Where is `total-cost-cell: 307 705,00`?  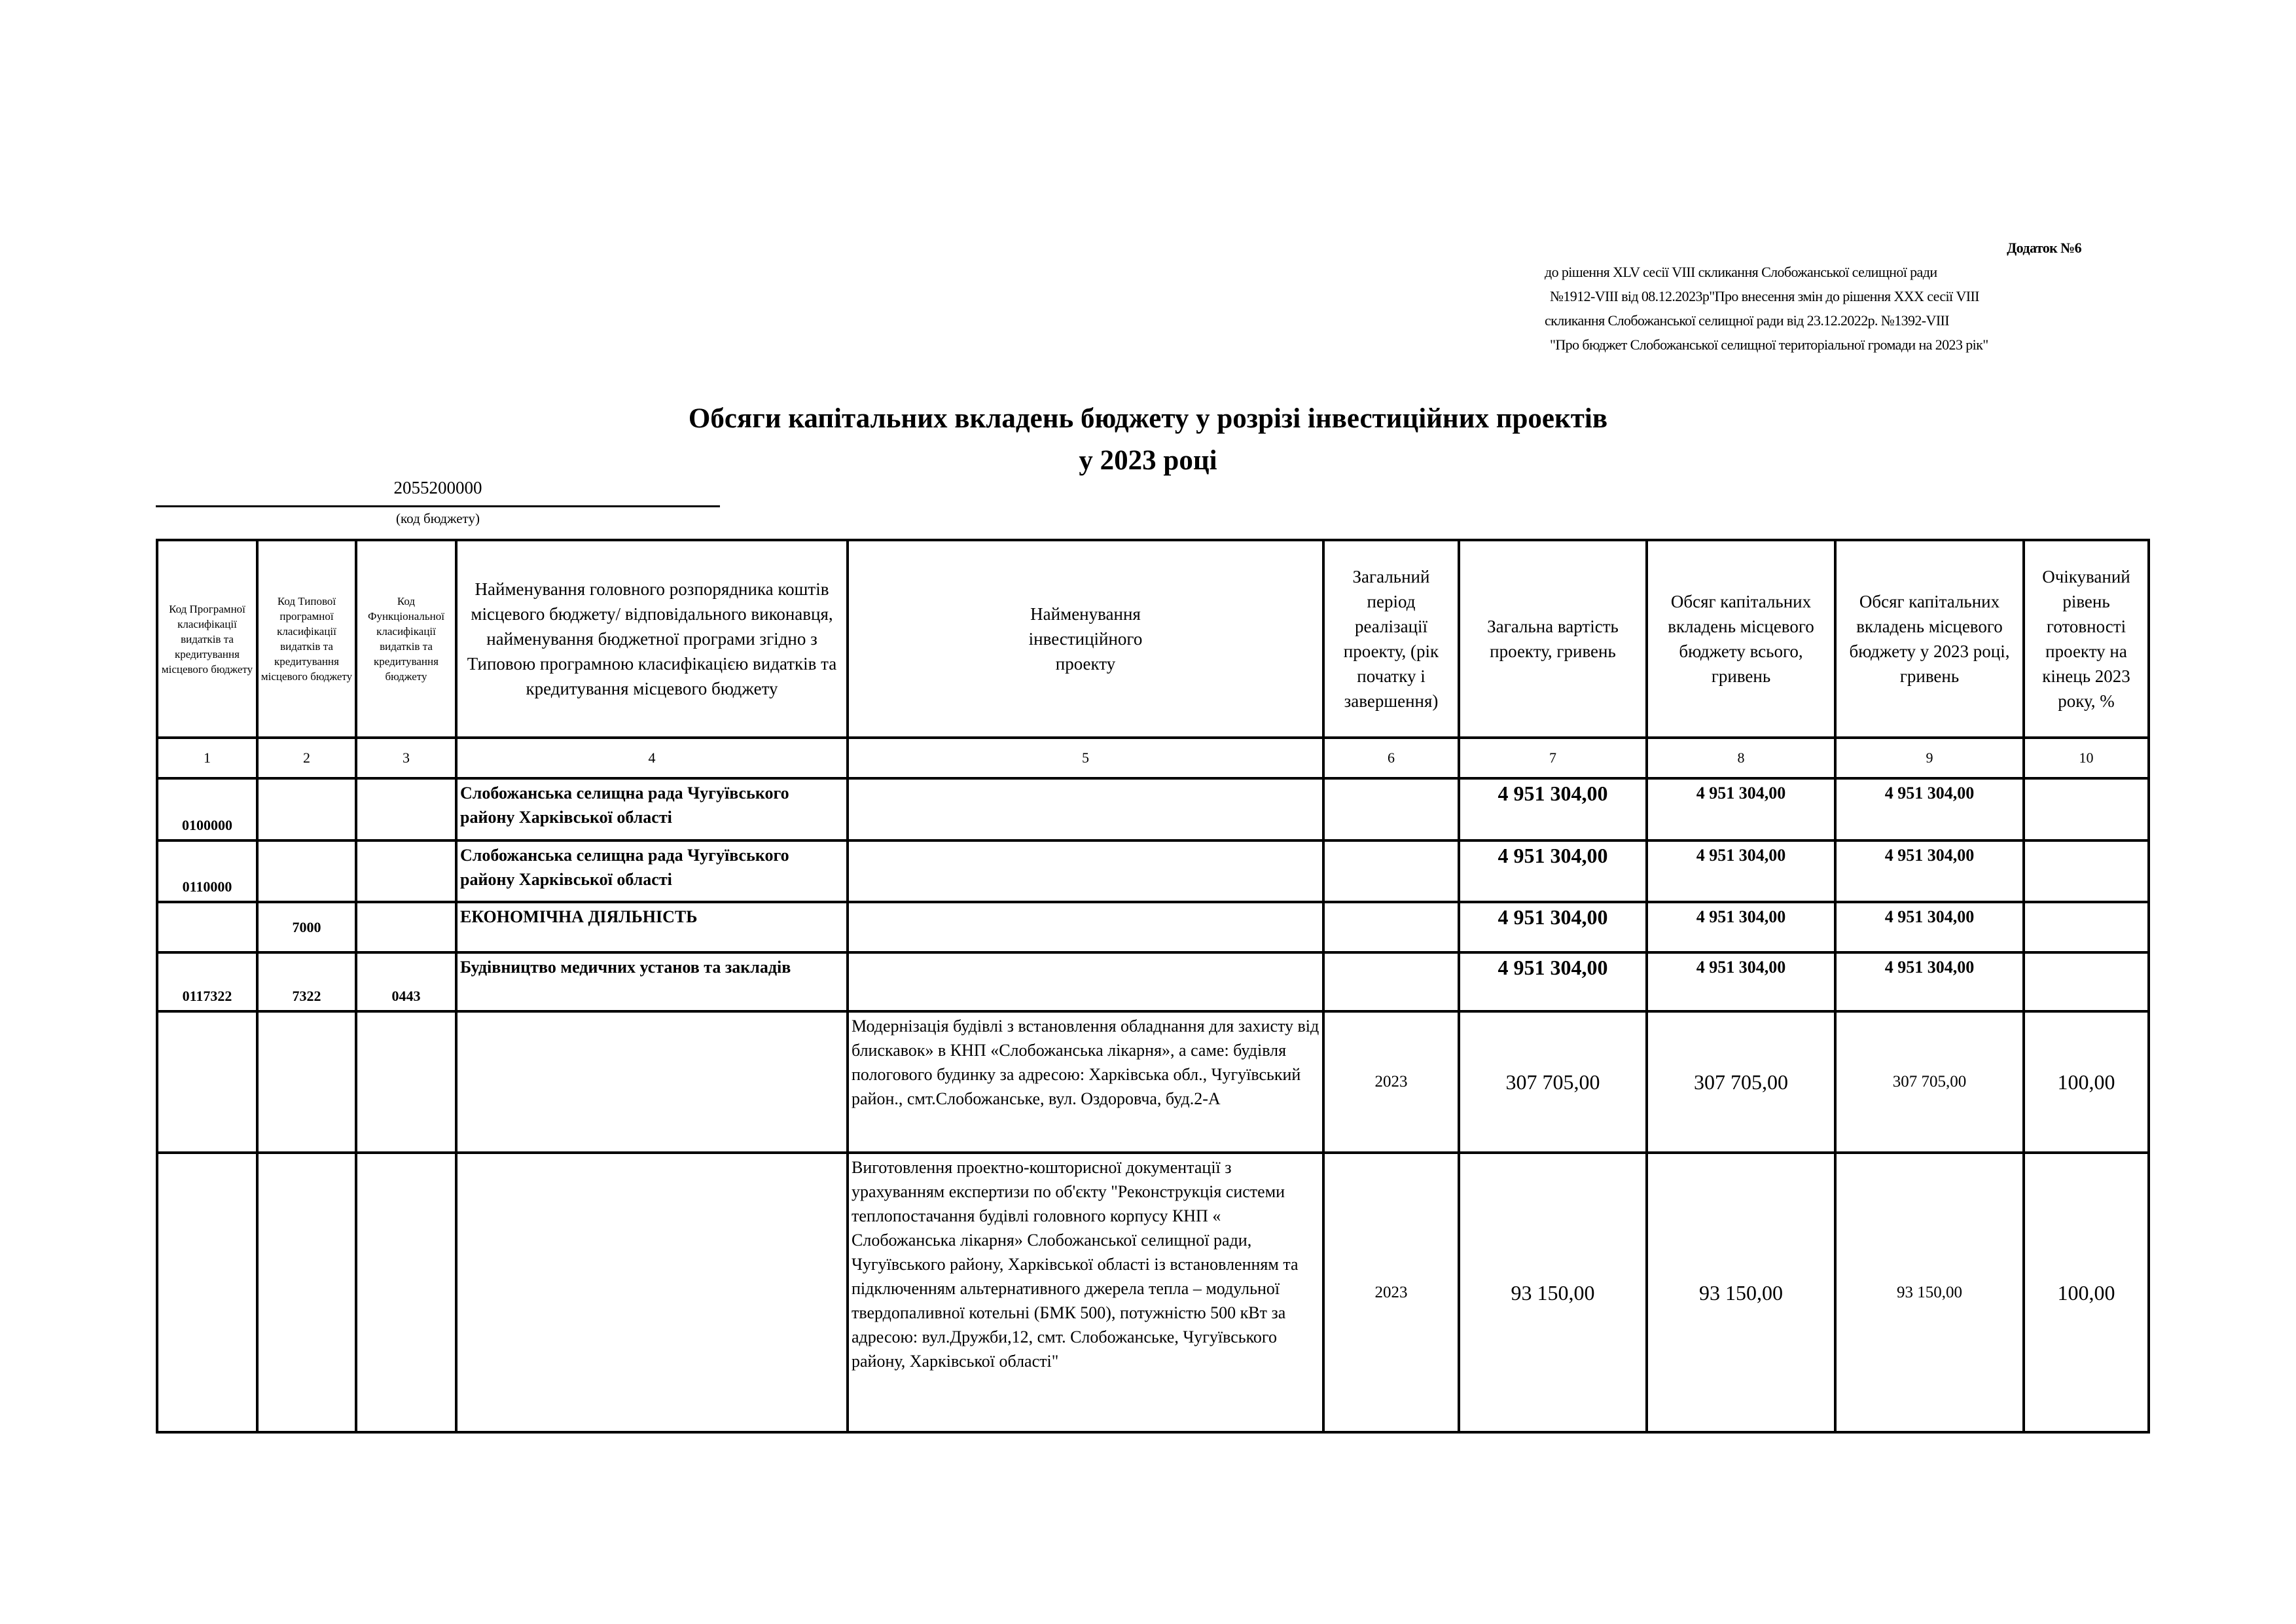 total-cost-cell: 307 705,00 is located at coordinates (1553, 1082).